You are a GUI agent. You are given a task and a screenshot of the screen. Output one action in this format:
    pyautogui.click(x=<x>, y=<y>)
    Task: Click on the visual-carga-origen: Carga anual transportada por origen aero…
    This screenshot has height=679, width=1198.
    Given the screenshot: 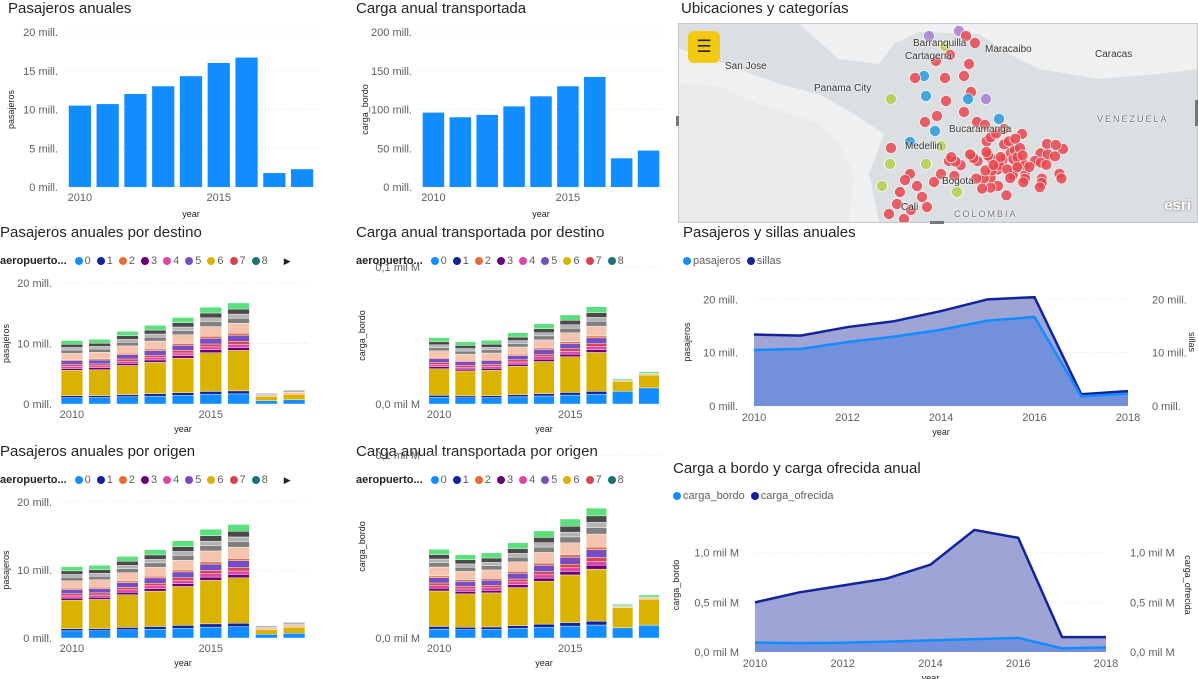 What is the action you would take?
    pyautogui.click(x=516, y=561)
    